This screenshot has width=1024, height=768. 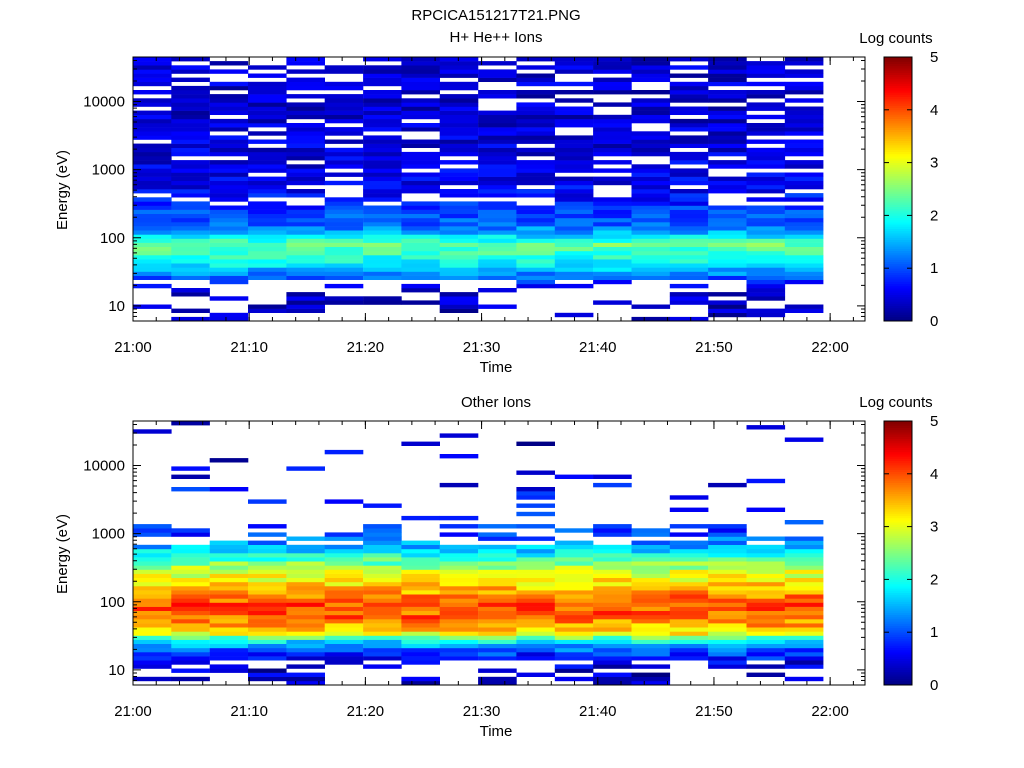 What do you see at coordinates (934, 527) in the screenshot?
I see `colorbar-tick-label: 3` at bounding box center [934, 527].